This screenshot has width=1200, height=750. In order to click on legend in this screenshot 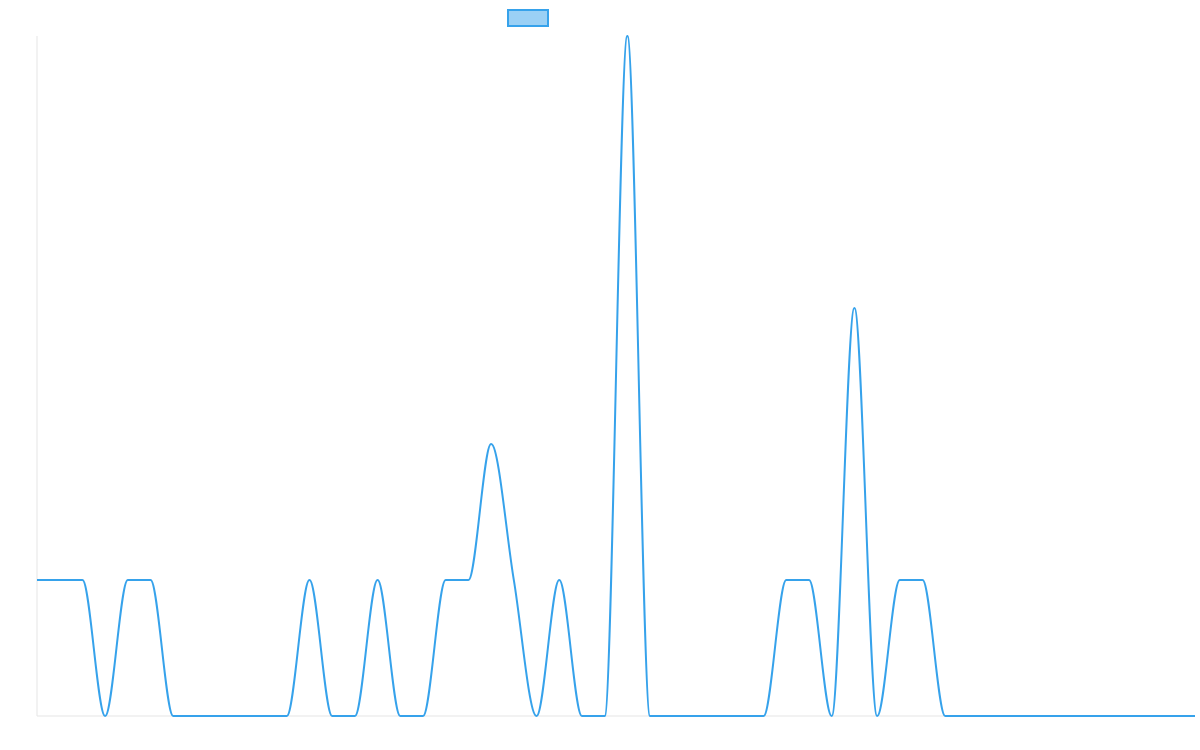, I will do `click(528, 18)`.